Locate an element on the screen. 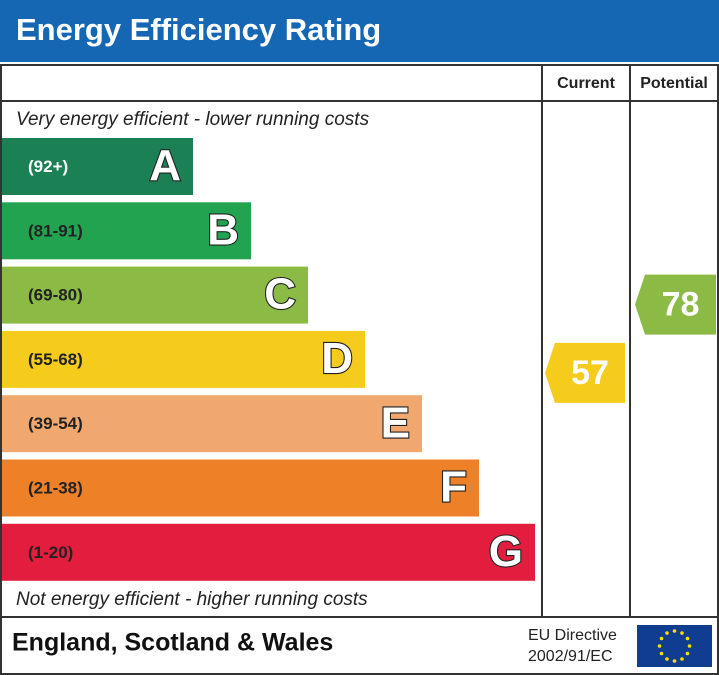 This screenshot has width=719, height=675. header-bar is located at coordinates (359, 31).